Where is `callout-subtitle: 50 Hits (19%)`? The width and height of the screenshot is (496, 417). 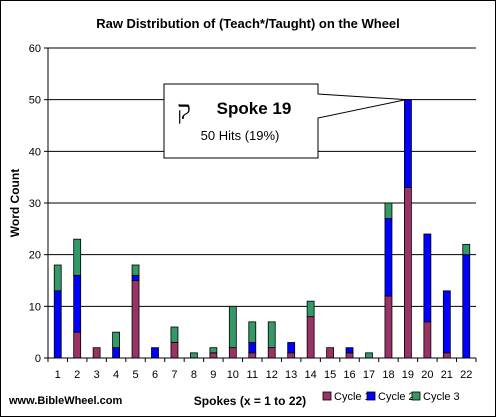
callout-subtitle: 50 Hits (19%) is located at coordinates (240, 135).